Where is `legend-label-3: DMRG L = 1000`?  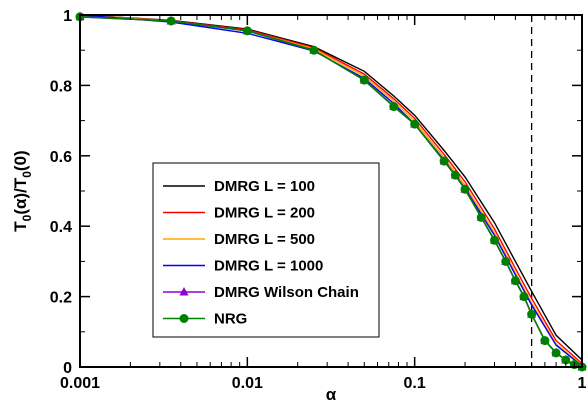
legend-label-3: DMRG L = 1000 is located at coordinates (268, 266).